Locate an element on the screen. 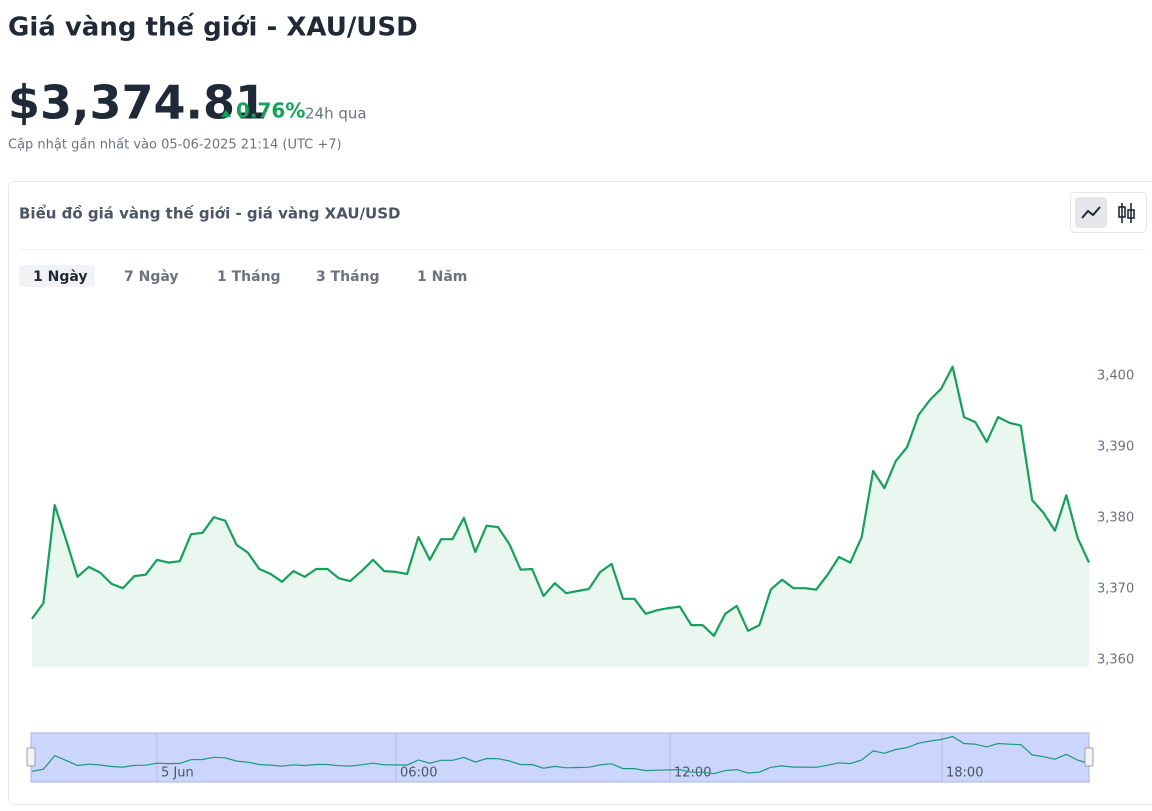 Image resolution: width=1152 pixels, height=811 pixels. navigator-label: 5 Jun is located at coordinates (177, 773).